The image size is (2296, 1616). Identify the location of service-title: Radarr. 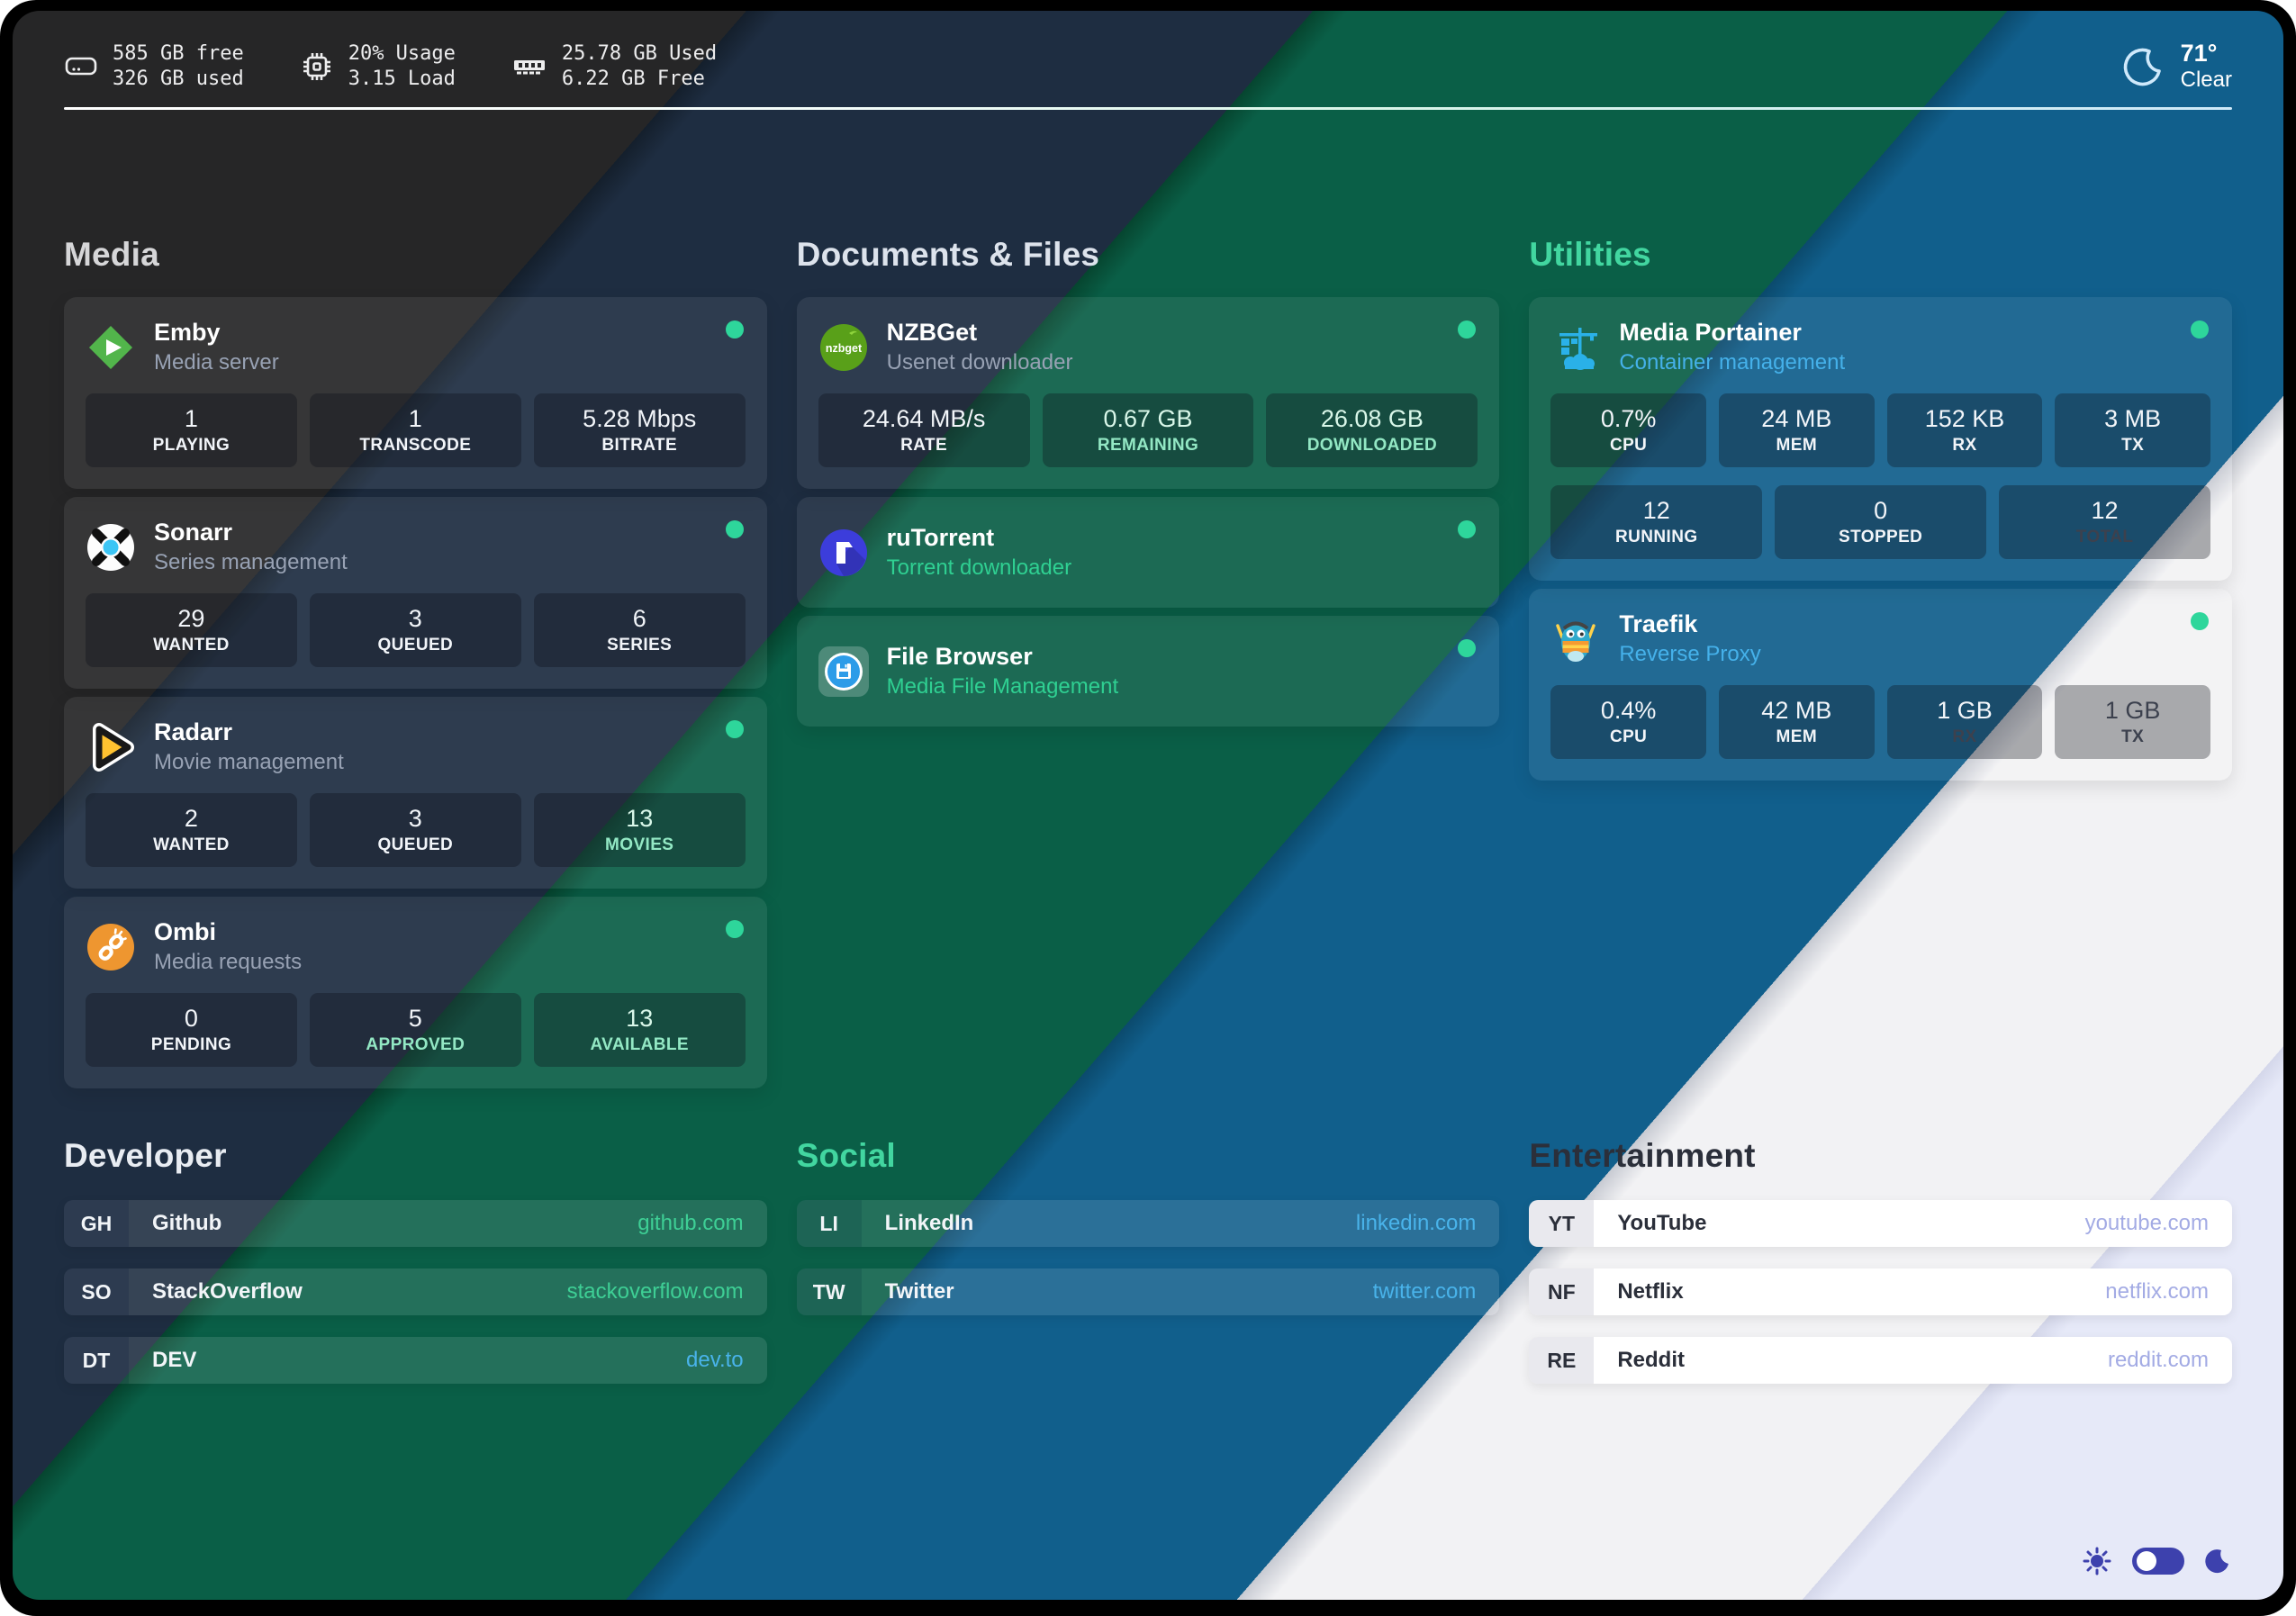
(193, 731).